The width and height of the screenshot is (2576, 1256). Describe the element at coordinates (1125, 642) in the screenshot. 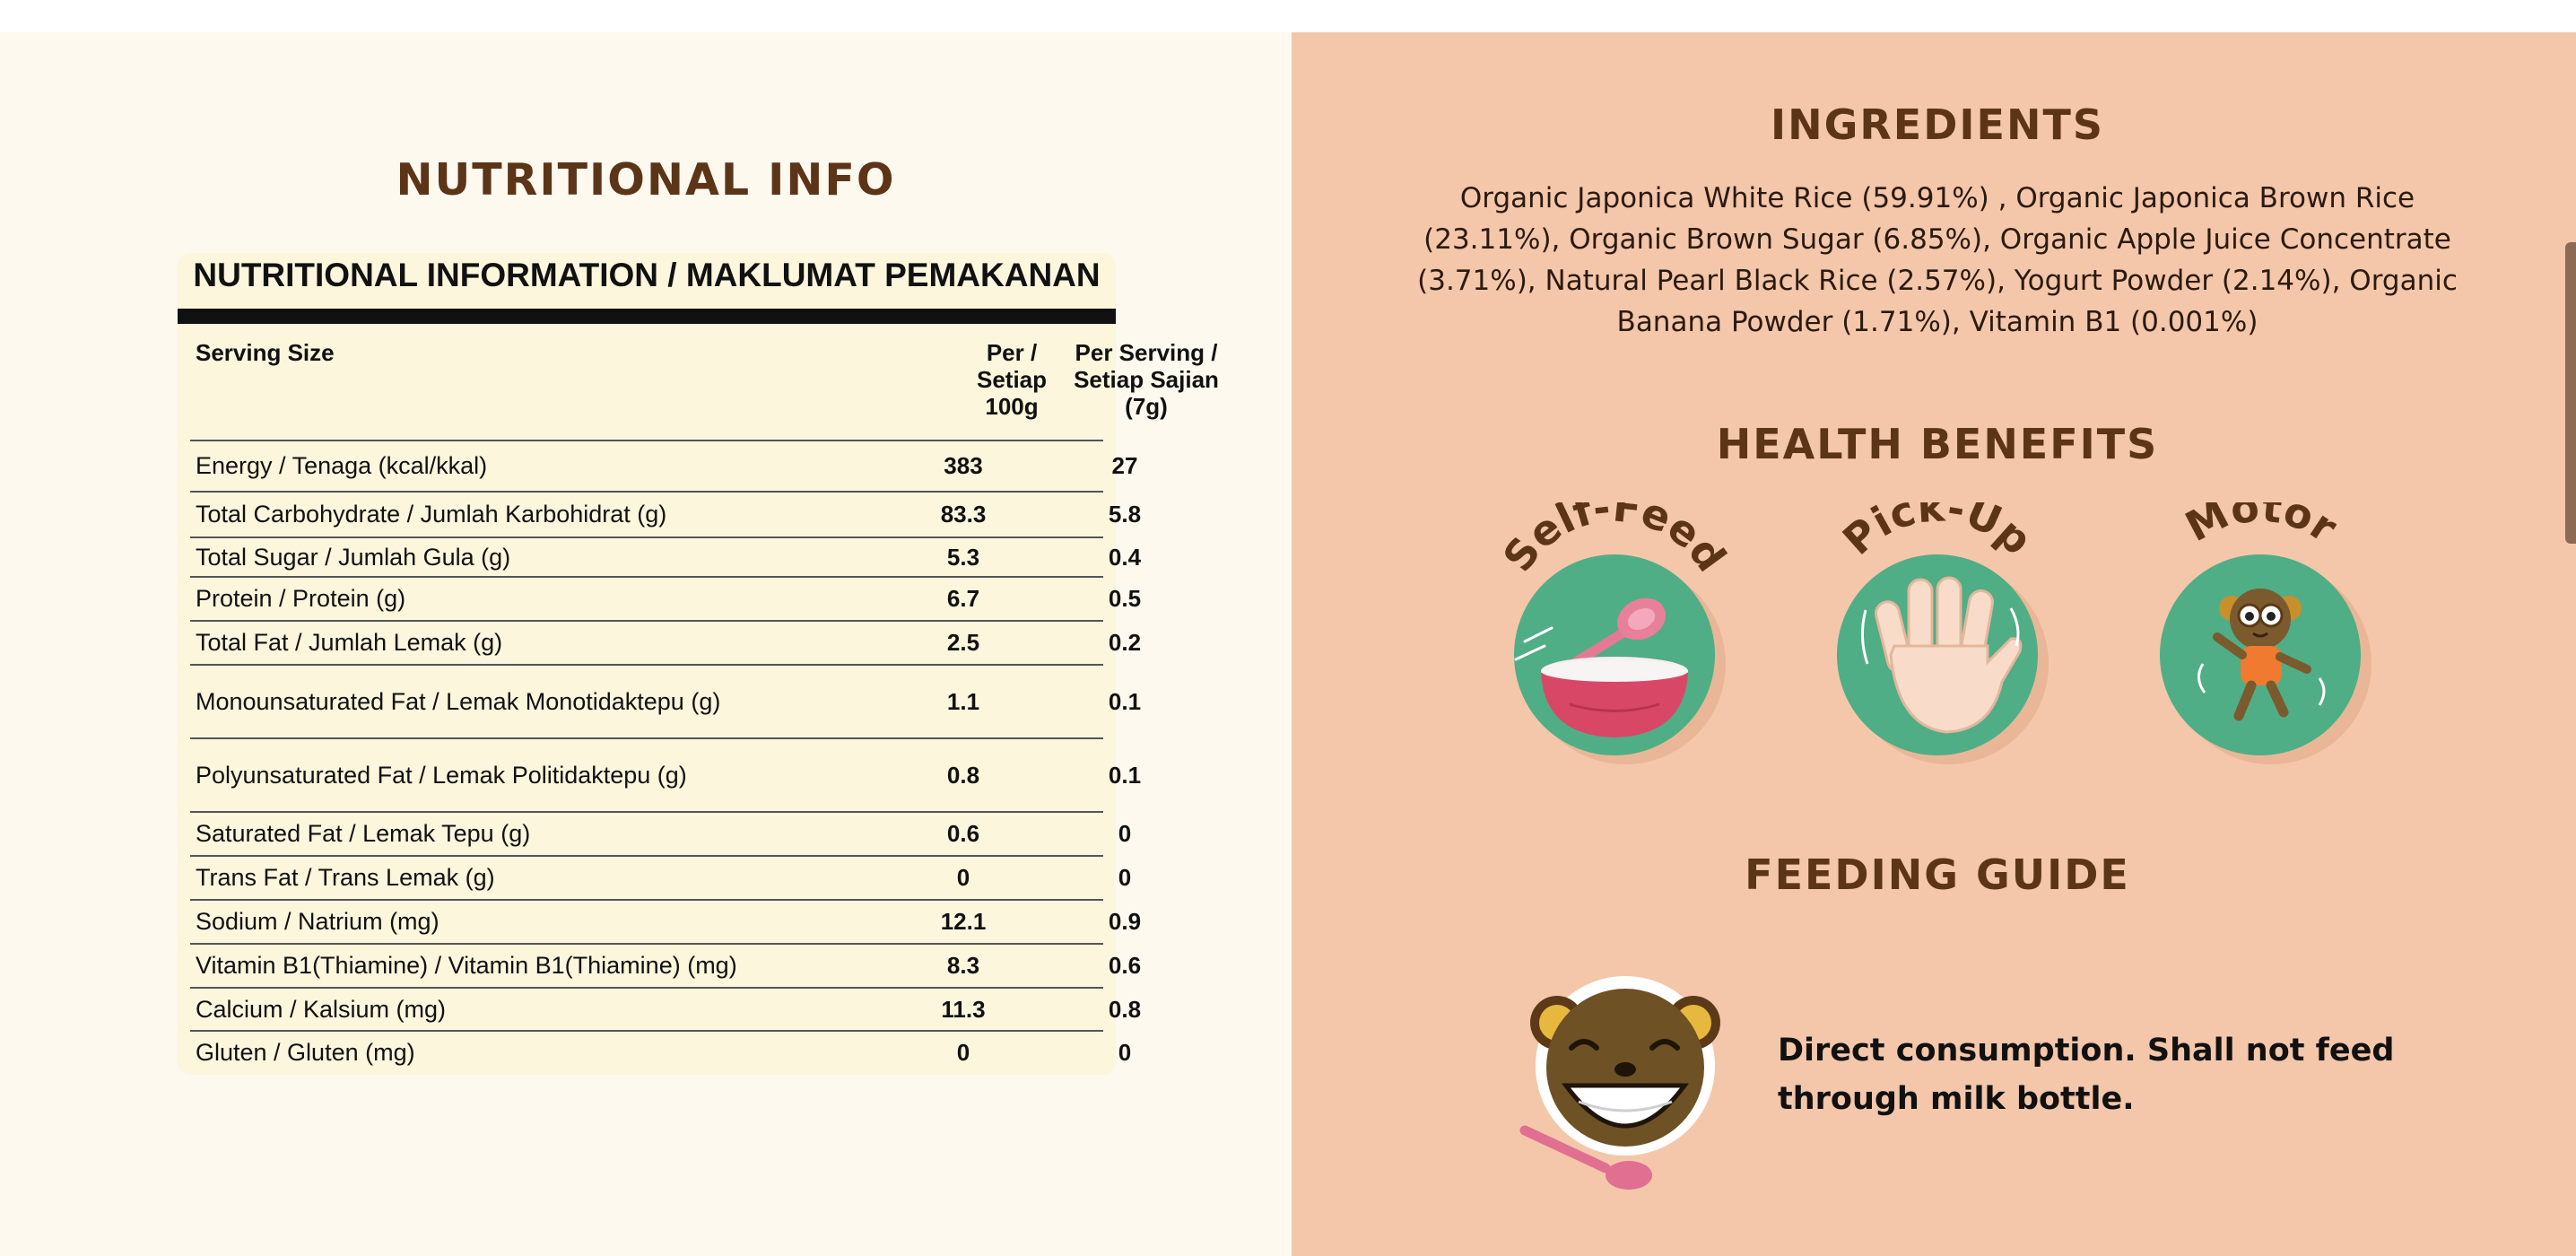

I see `value-per-serving: 0.2` at that location.